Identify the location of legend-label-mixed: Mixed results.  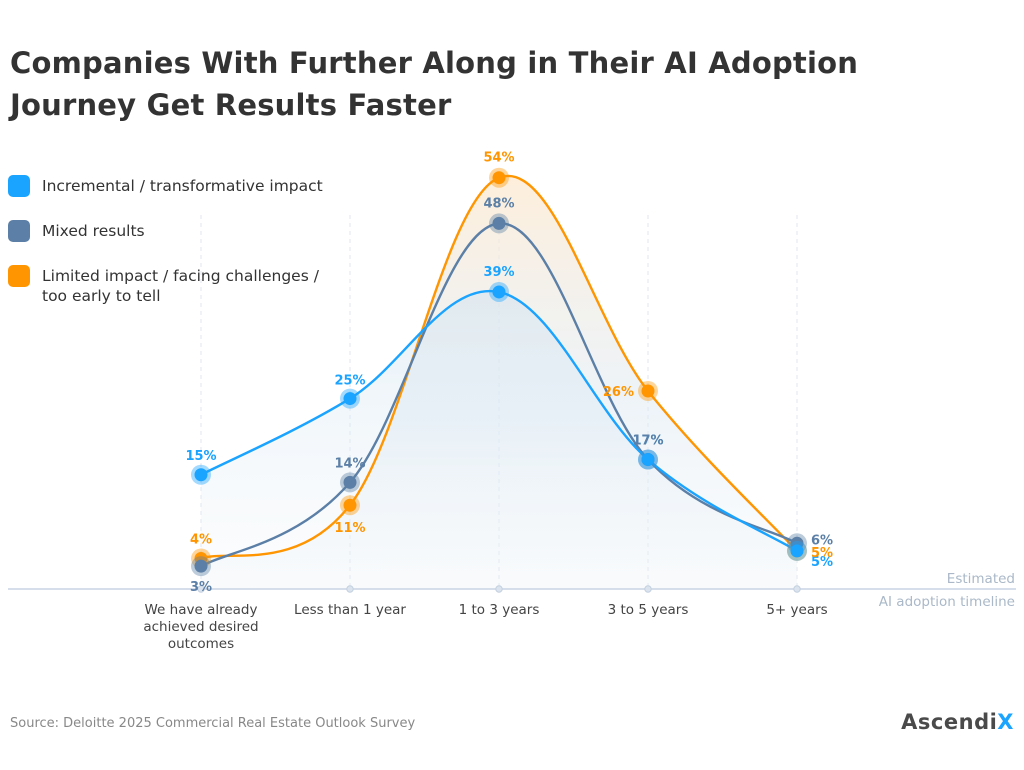
(93, 231).